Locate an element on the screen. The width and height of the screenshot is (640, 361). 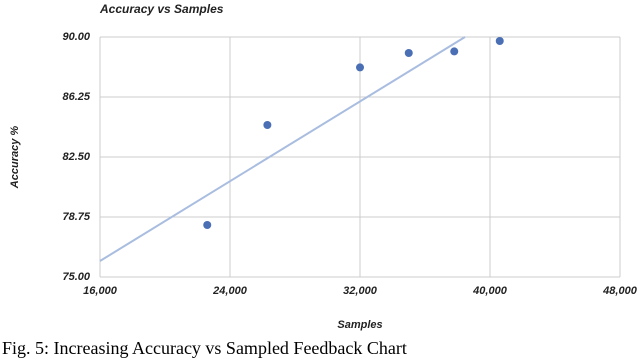
x-tick-label: 40,000 is located at coordinates (490, 291).